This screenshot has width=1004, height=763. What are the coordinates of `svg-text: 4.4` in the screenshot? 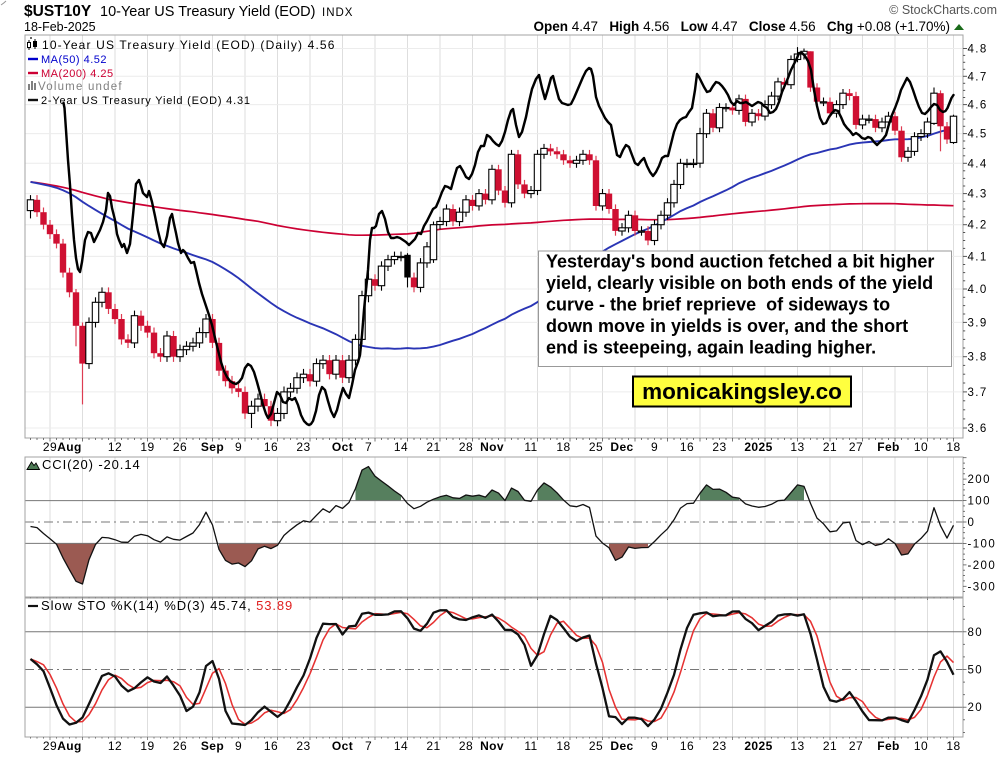 It's located at (978, 164).